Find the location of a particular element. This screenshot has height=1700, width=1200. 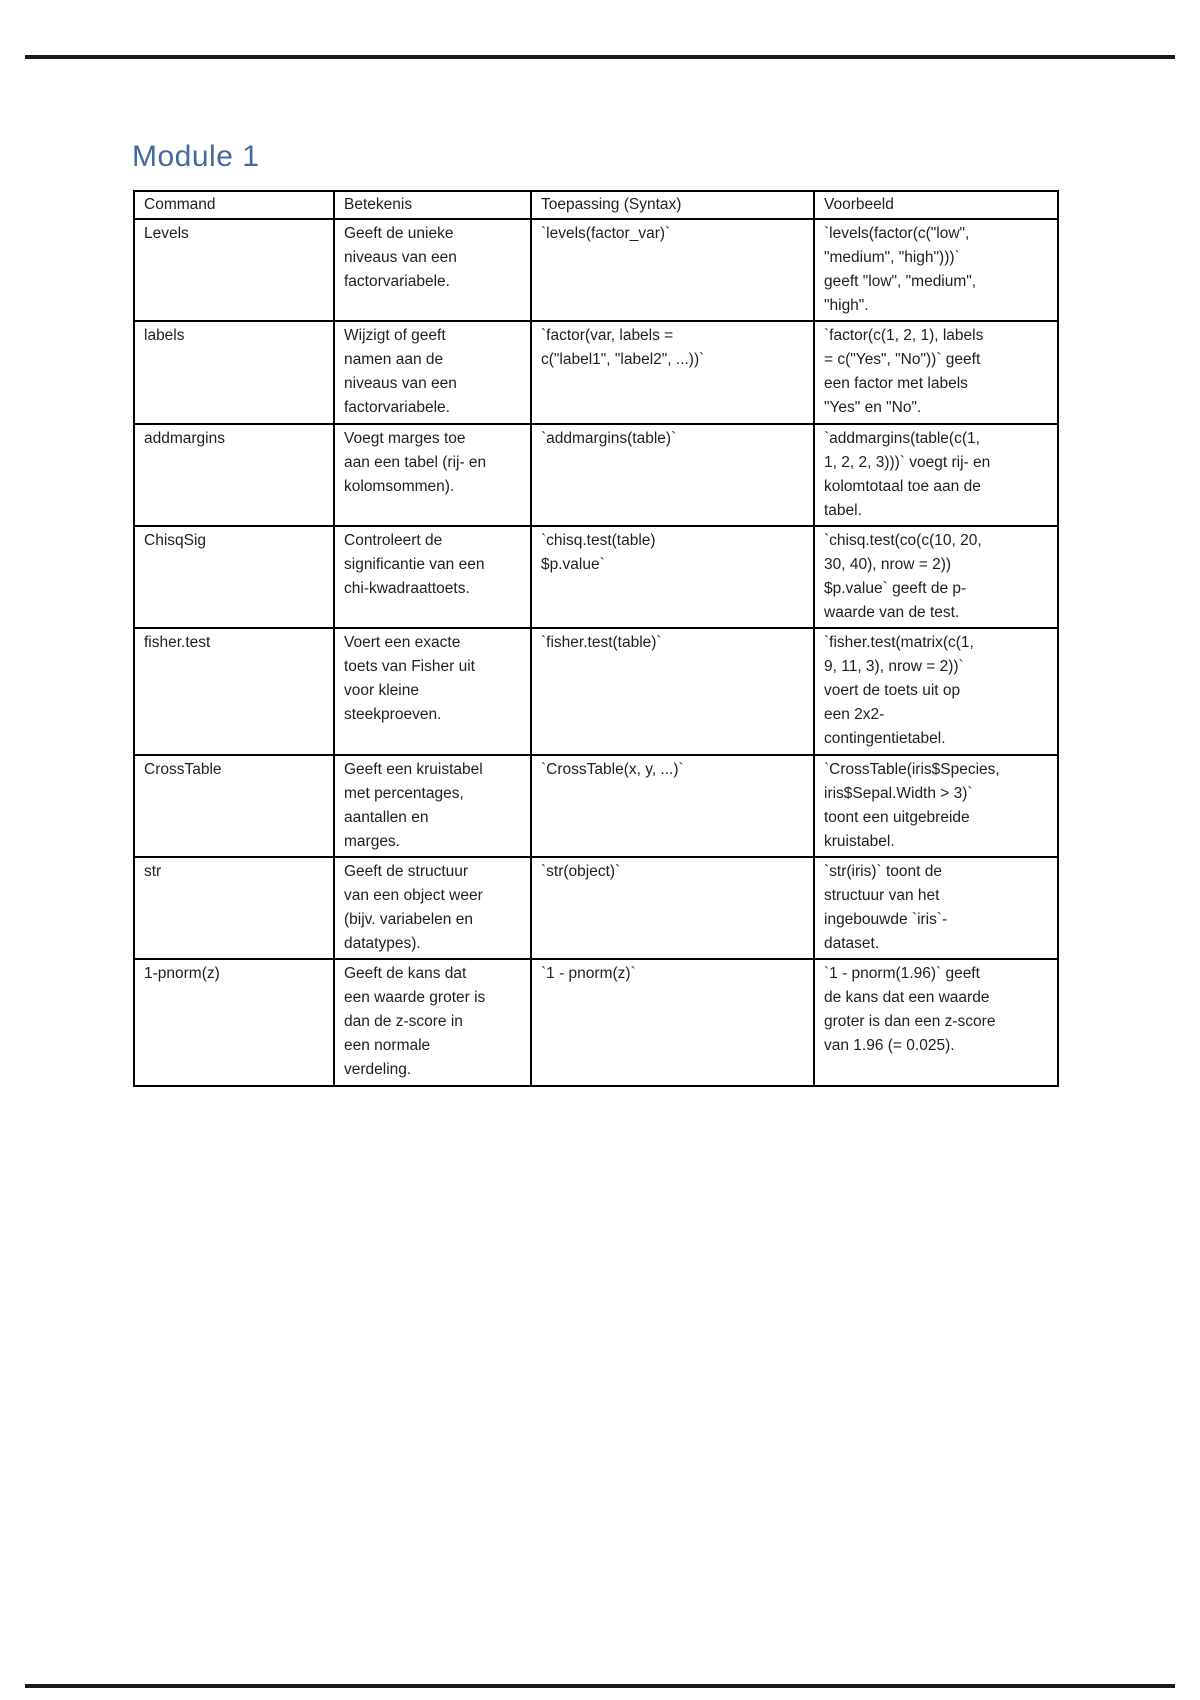

cell-command: labels is located at coordinates (234, 372).